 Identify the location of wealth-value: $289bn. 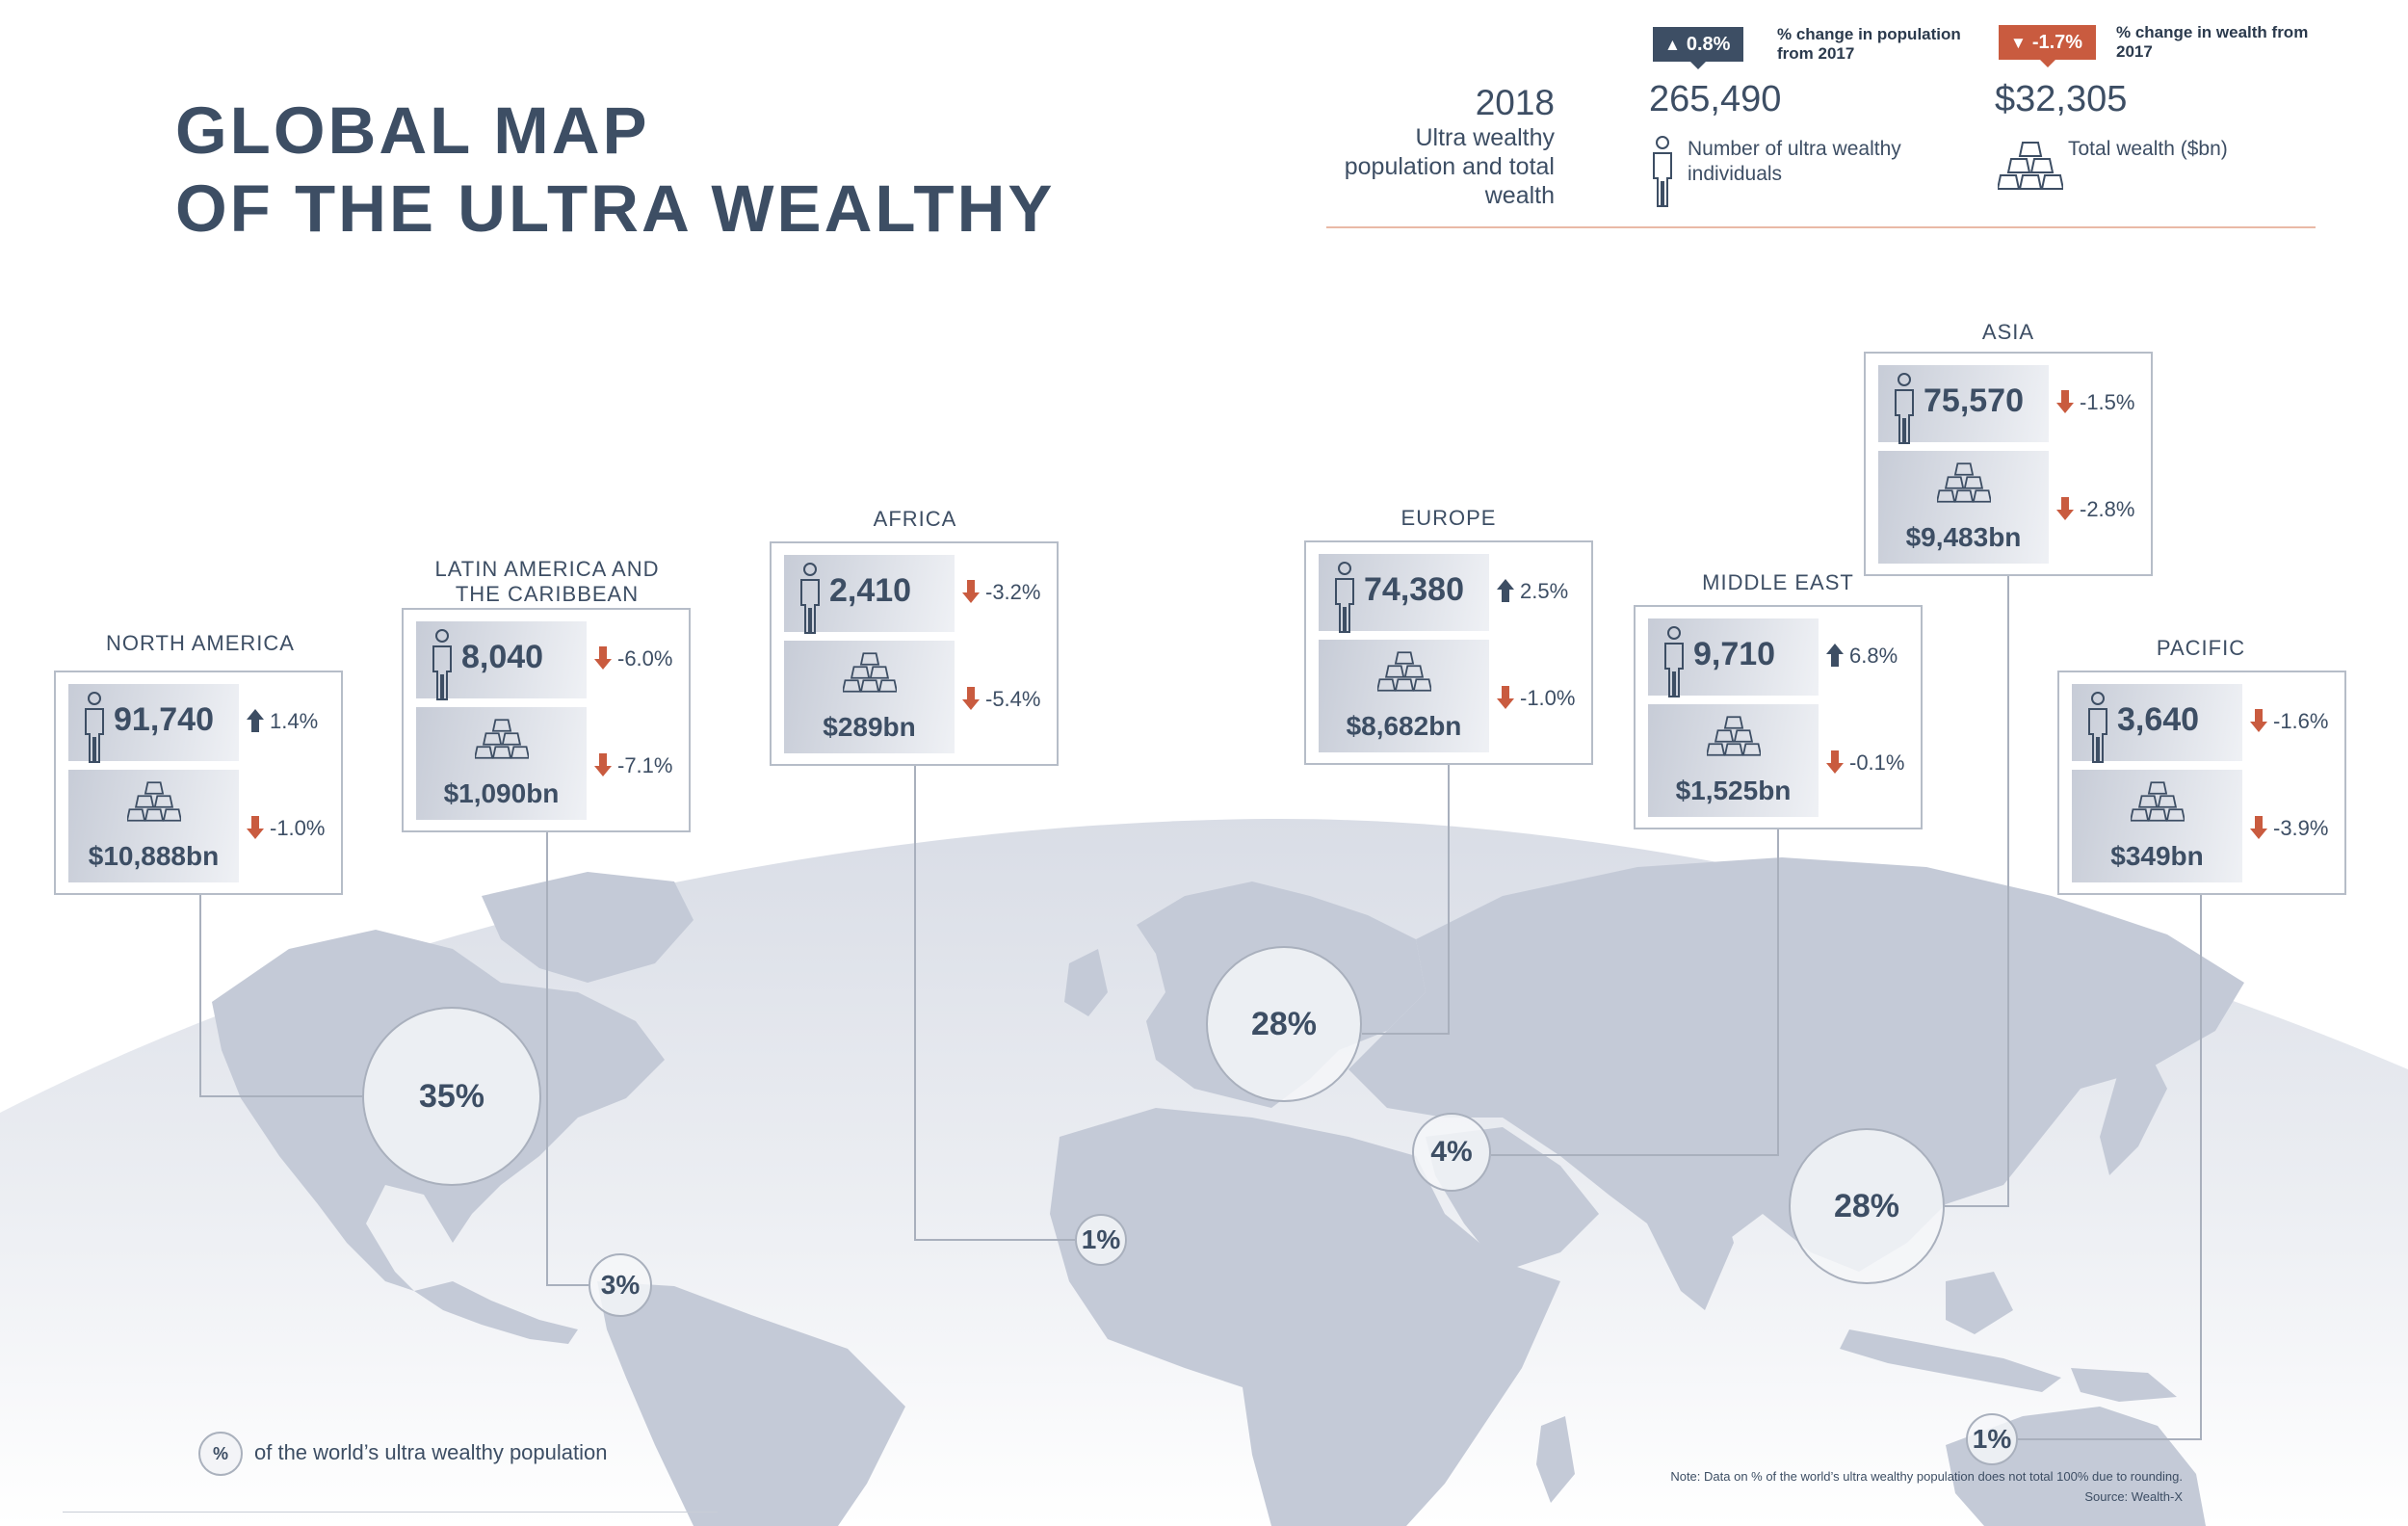
(869, 727).